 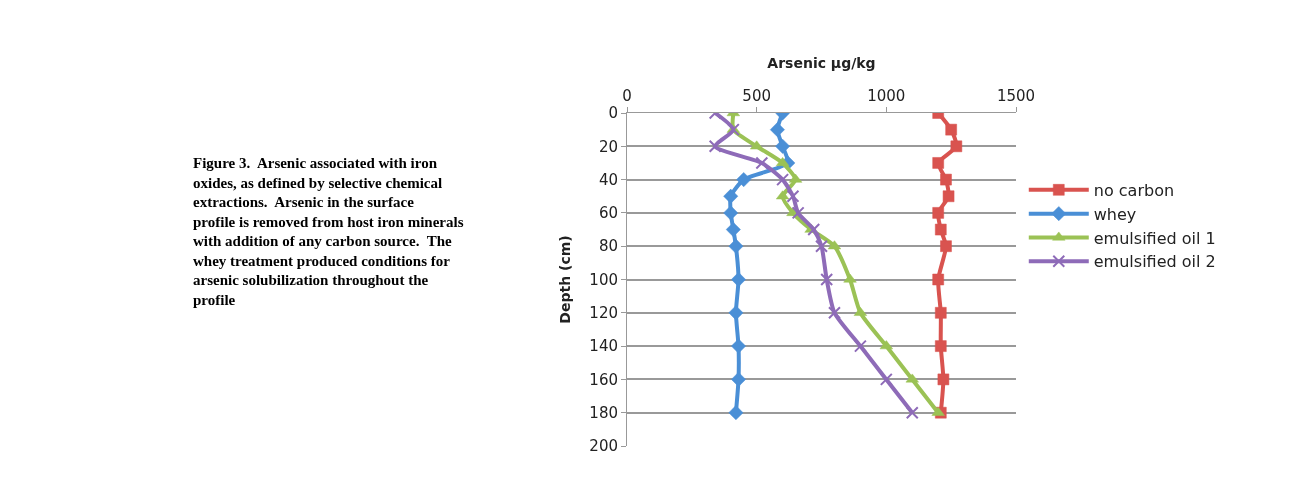 What do you see at coordinates (1134, 191) in the screenshot?
I see `legend-label: no carbon` at bounding box center [1134, 191].